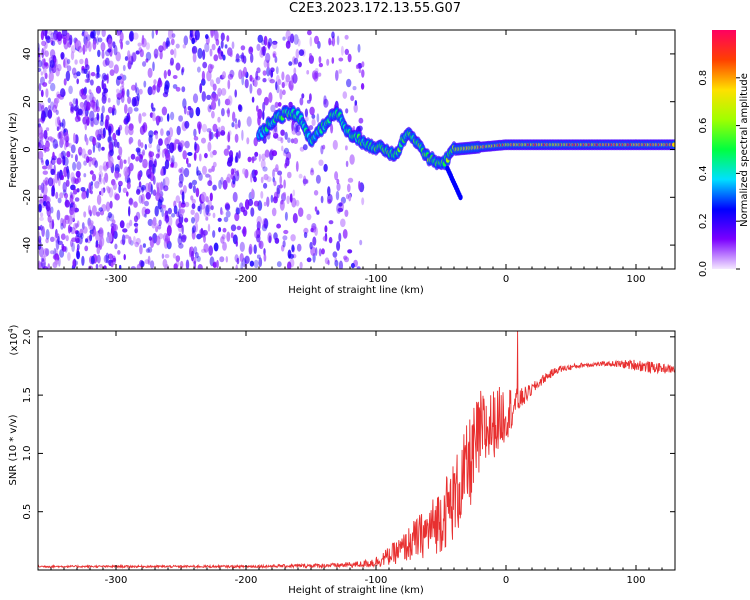 Image resolution: width=750 pixels, height=600 pixels. Describe the element at coordinates (703, 78) in the screenshot. I see `colorbar-tick-label: 0.8` at that location.